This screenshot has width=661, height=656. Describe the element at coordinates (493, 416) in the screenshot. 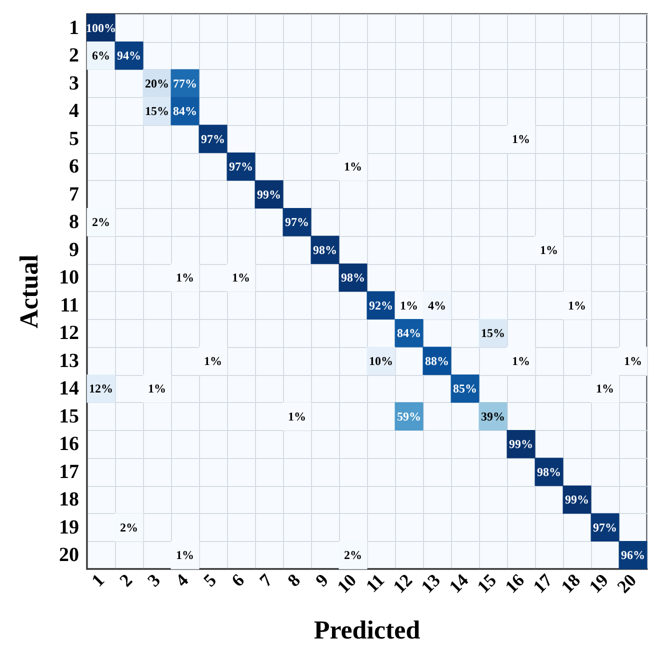

I see `data-label: 39%` at that location.